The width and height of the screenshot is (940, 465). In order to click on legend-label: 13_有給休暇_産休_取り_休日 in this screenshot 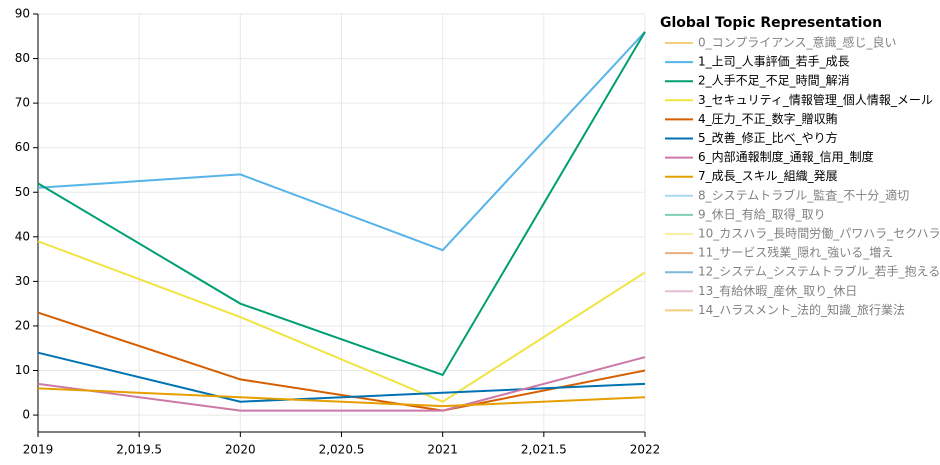, I will do `click(777, 290)`.